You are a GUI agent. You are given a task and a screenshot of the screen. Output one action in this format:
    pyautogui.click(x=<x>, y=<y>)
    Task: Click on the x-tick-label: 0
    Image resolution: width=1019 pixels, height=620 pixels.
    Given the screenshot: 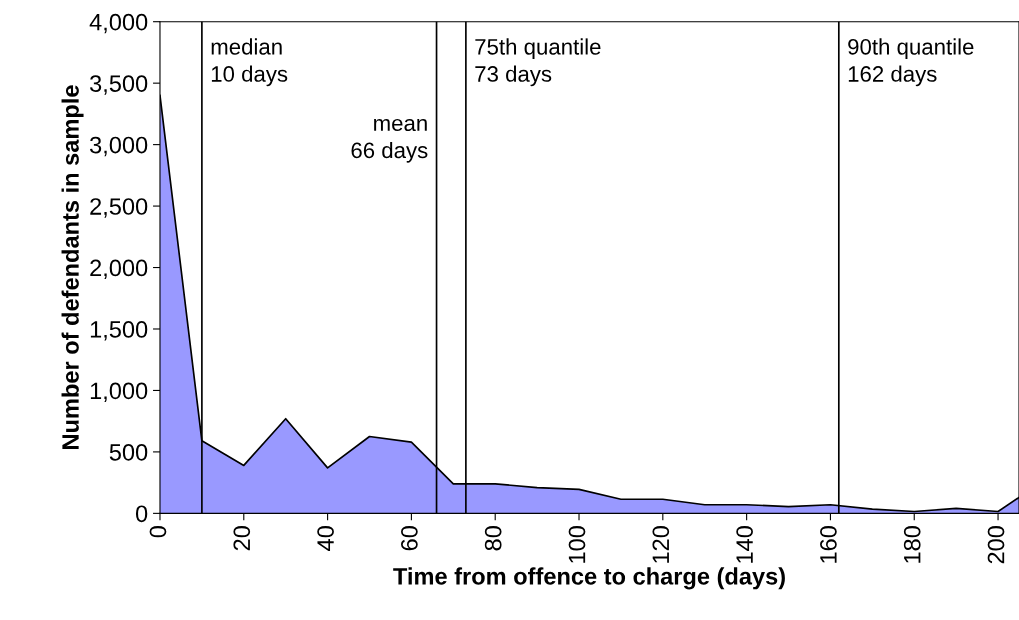 What is the action you would take?
    pyautogui.click(x=158, y=532)
    